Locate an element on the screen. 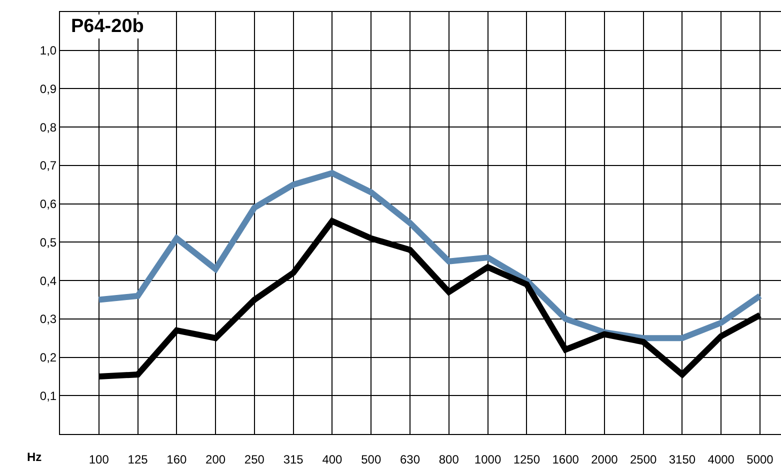 This screenshot has width=781, height=473. y-tick-label: 0,2 is located at coordinates (48, 357).